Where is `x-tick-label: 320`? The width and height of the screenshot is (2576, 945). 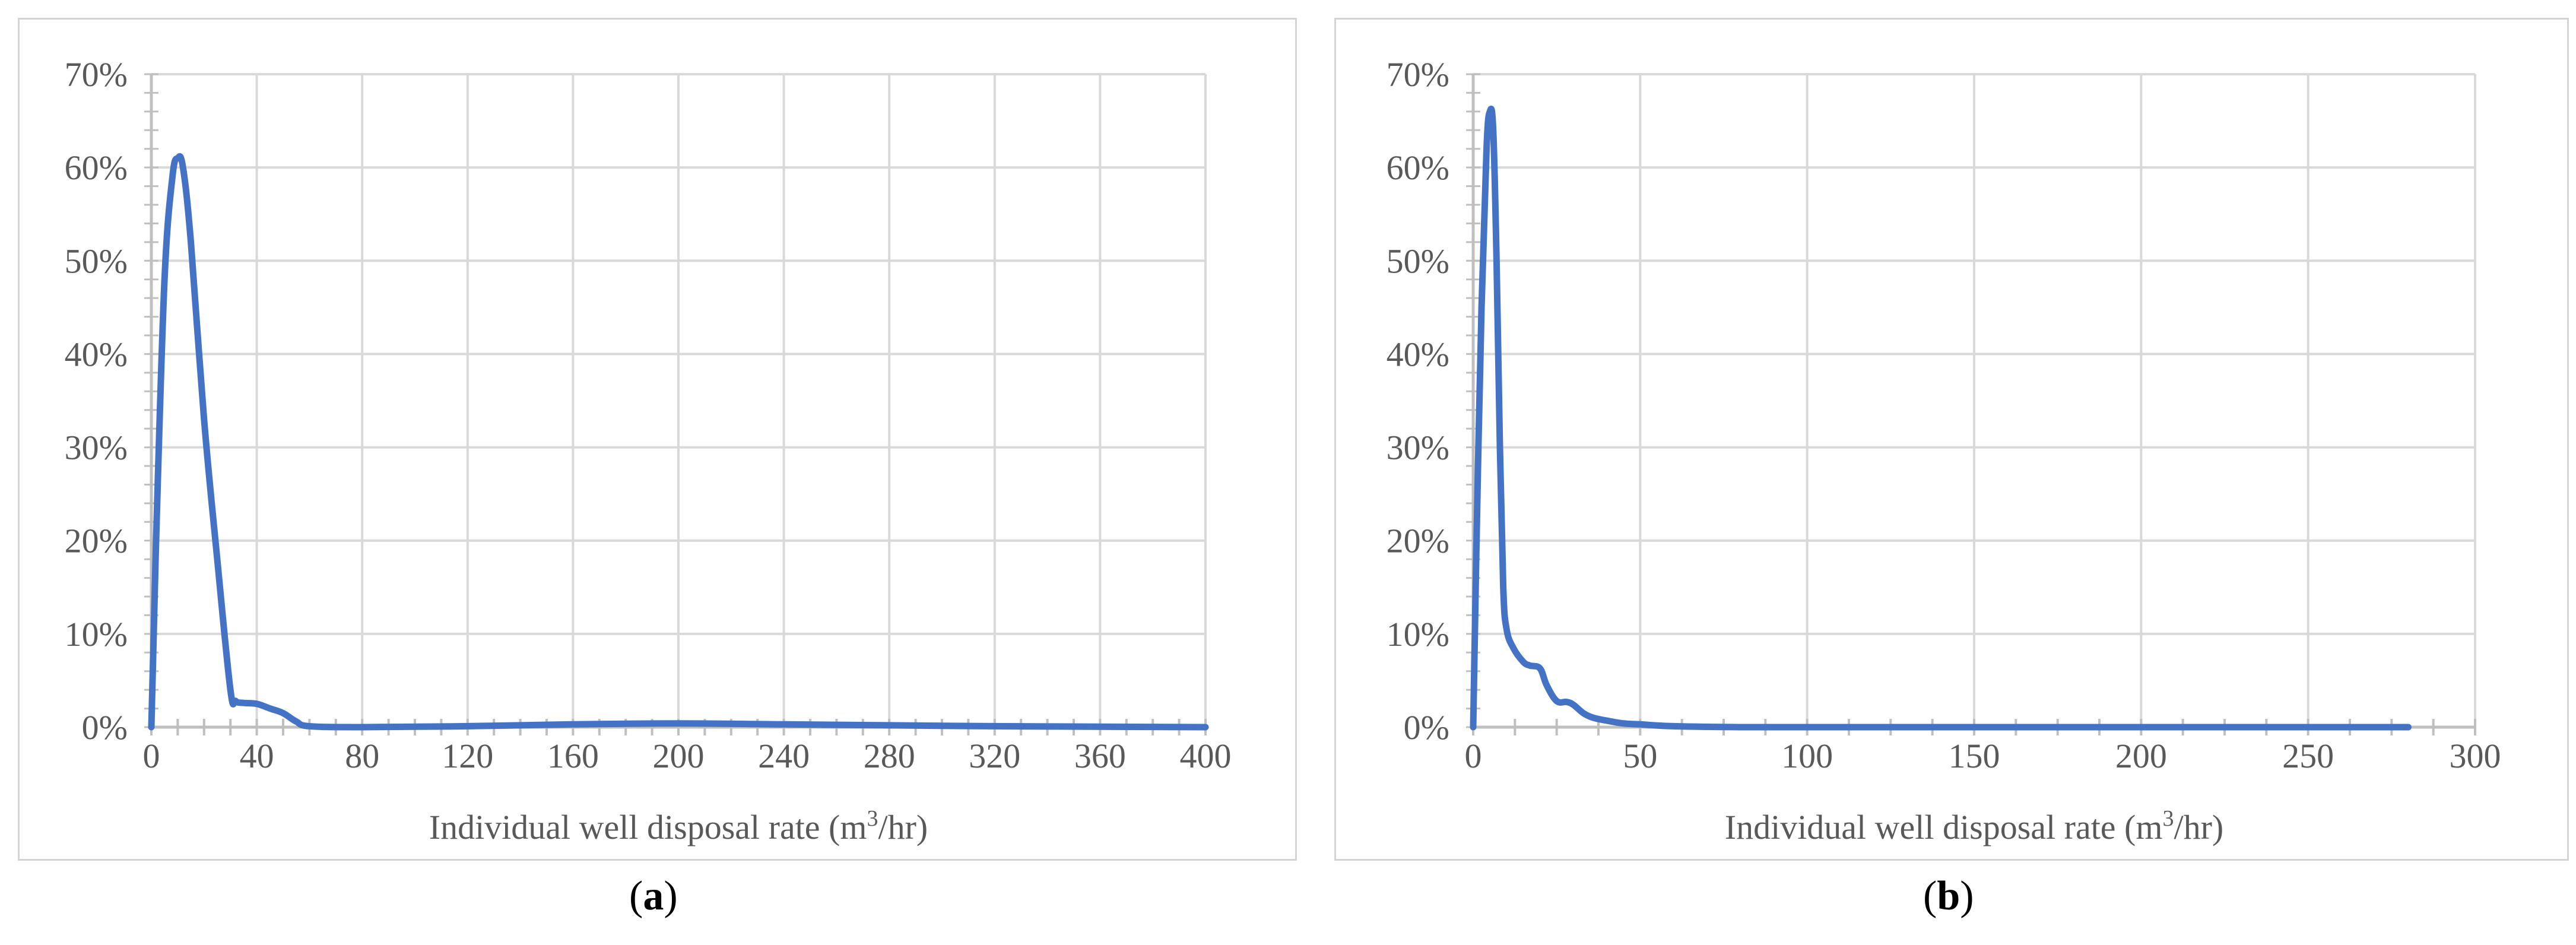
x-tick-label: 320 is located at coordinates (994, 756).